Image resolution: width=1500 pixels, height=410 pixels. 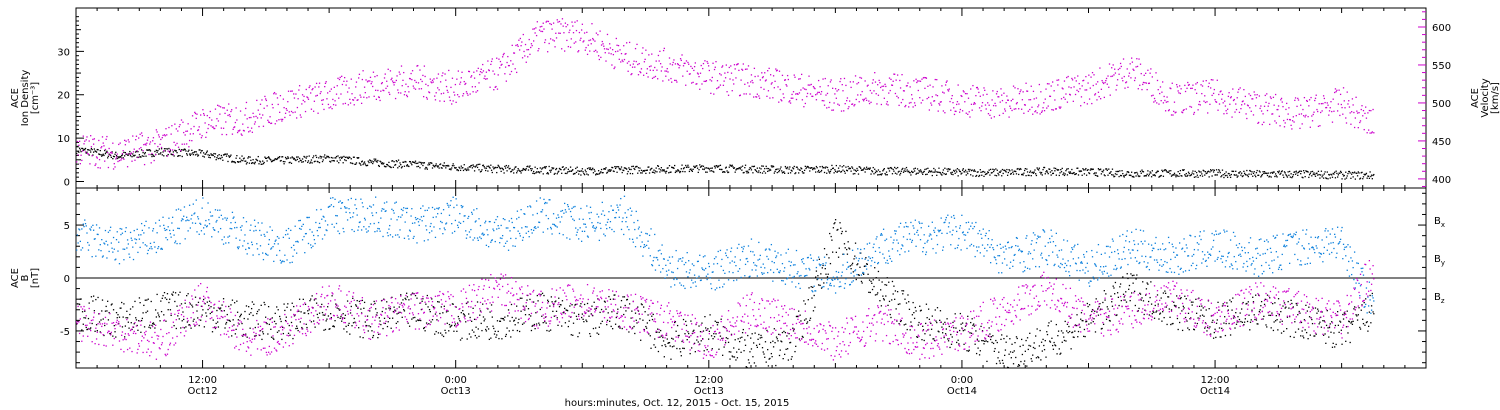 What do you see at coordinates (67, 182) in the screenshot?
I see `y-tick-label: 0` at bounding box center [67, 182].